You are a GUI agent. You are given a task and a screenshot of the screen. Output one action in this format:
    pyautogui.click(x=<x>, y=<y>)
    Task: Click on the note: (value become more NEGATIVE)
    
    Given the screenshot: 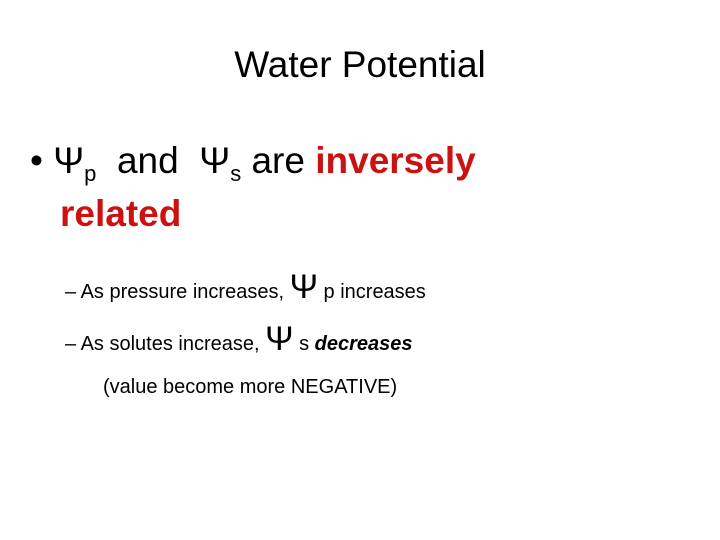 What is the action you would take?
    pyautogui.click(x=250, y=387)
    